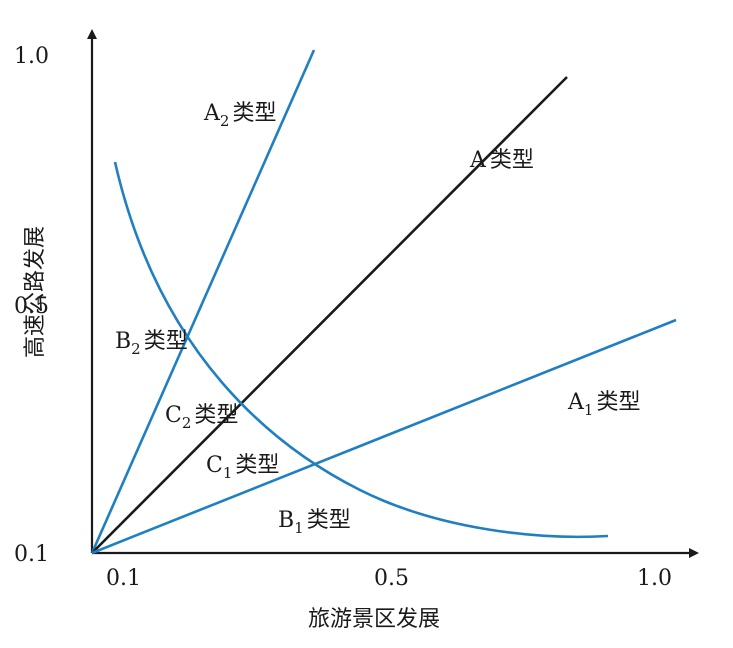 This screenshot has height=648, width=733. What do you see at coordinates (201, 417) in the screenshot?
I see `region-label-c2: C2 类型` at bounding box center [201, 417].